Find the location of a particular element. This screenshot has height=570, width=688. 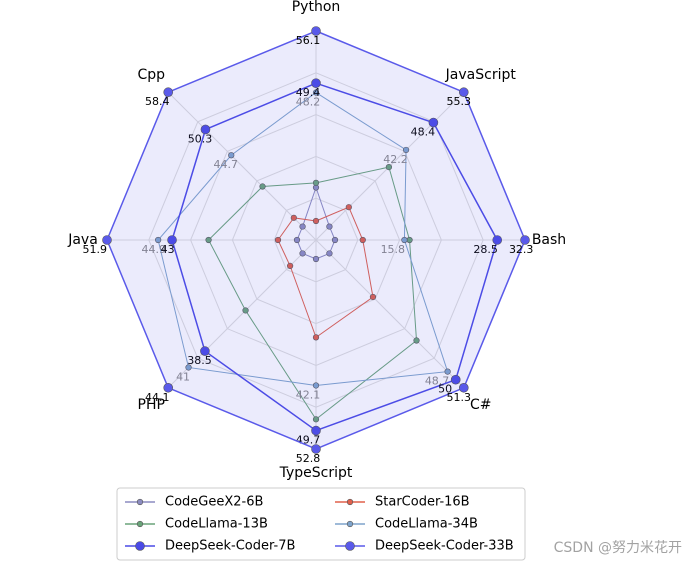

legend-label: StarCoder-16B is located at coordinates (422, 502).